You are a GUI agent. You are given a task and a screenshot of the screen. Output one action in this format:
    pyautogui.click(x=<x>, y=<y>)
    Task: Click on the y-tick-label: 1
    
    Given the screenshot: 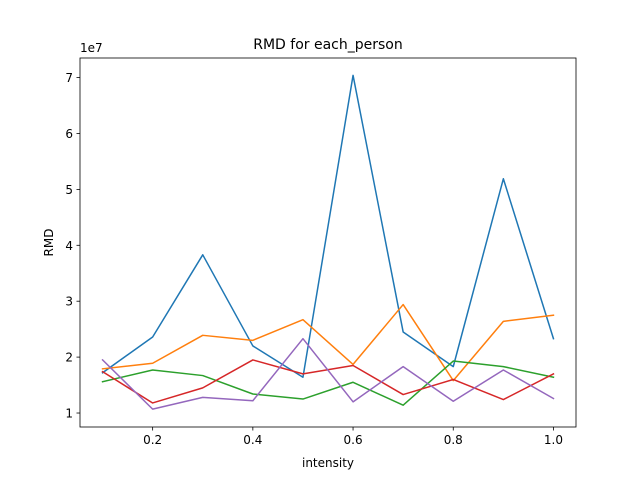 What is the action you would take?
    pyautogui.click(x=69, y=414)
    